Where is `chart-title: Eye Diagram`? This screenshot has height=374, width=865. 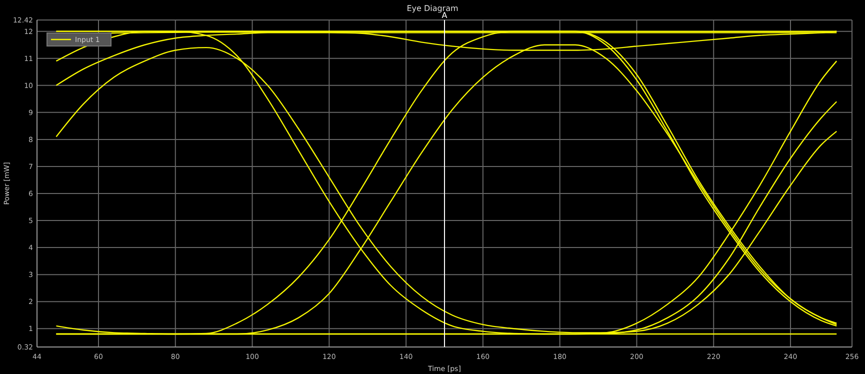 chart-title: Eye Diagram is located at coordinates (432, 8).